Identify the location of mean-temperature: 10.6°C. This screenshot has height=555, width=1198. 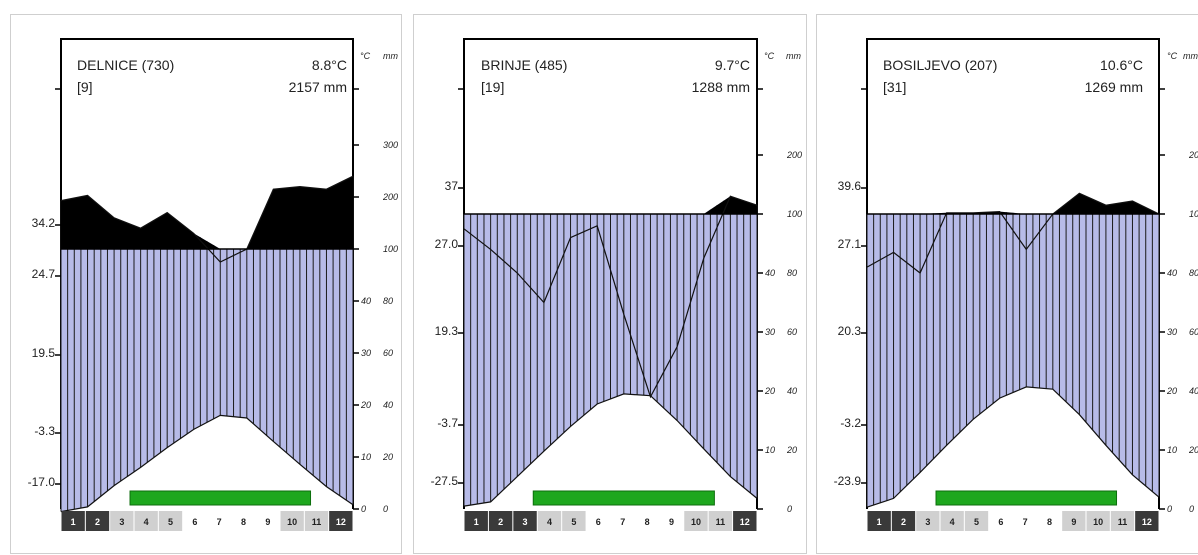
(1121, 65).